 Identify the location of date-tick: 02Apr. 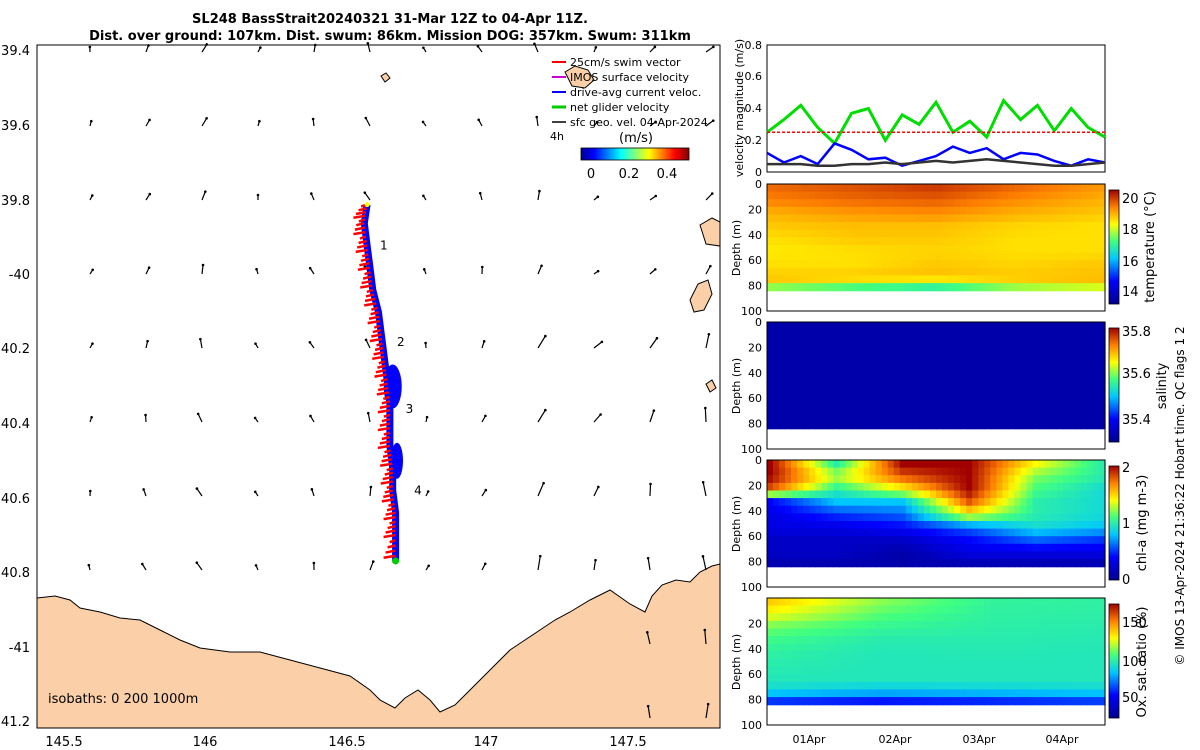
(895, 739).